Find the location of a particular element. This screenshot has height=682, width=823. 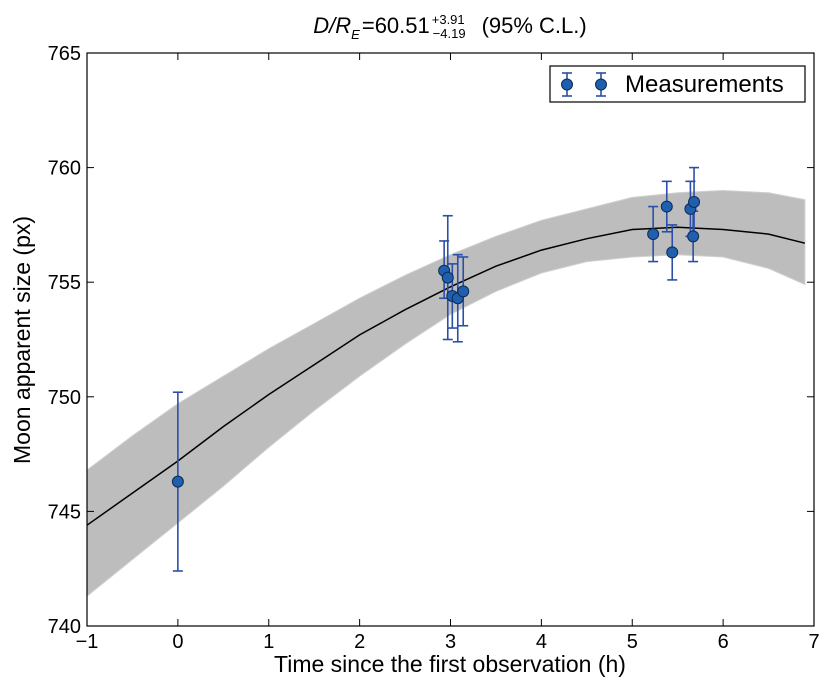

x-tick-label: 0 is located at coordinates (177, 642).